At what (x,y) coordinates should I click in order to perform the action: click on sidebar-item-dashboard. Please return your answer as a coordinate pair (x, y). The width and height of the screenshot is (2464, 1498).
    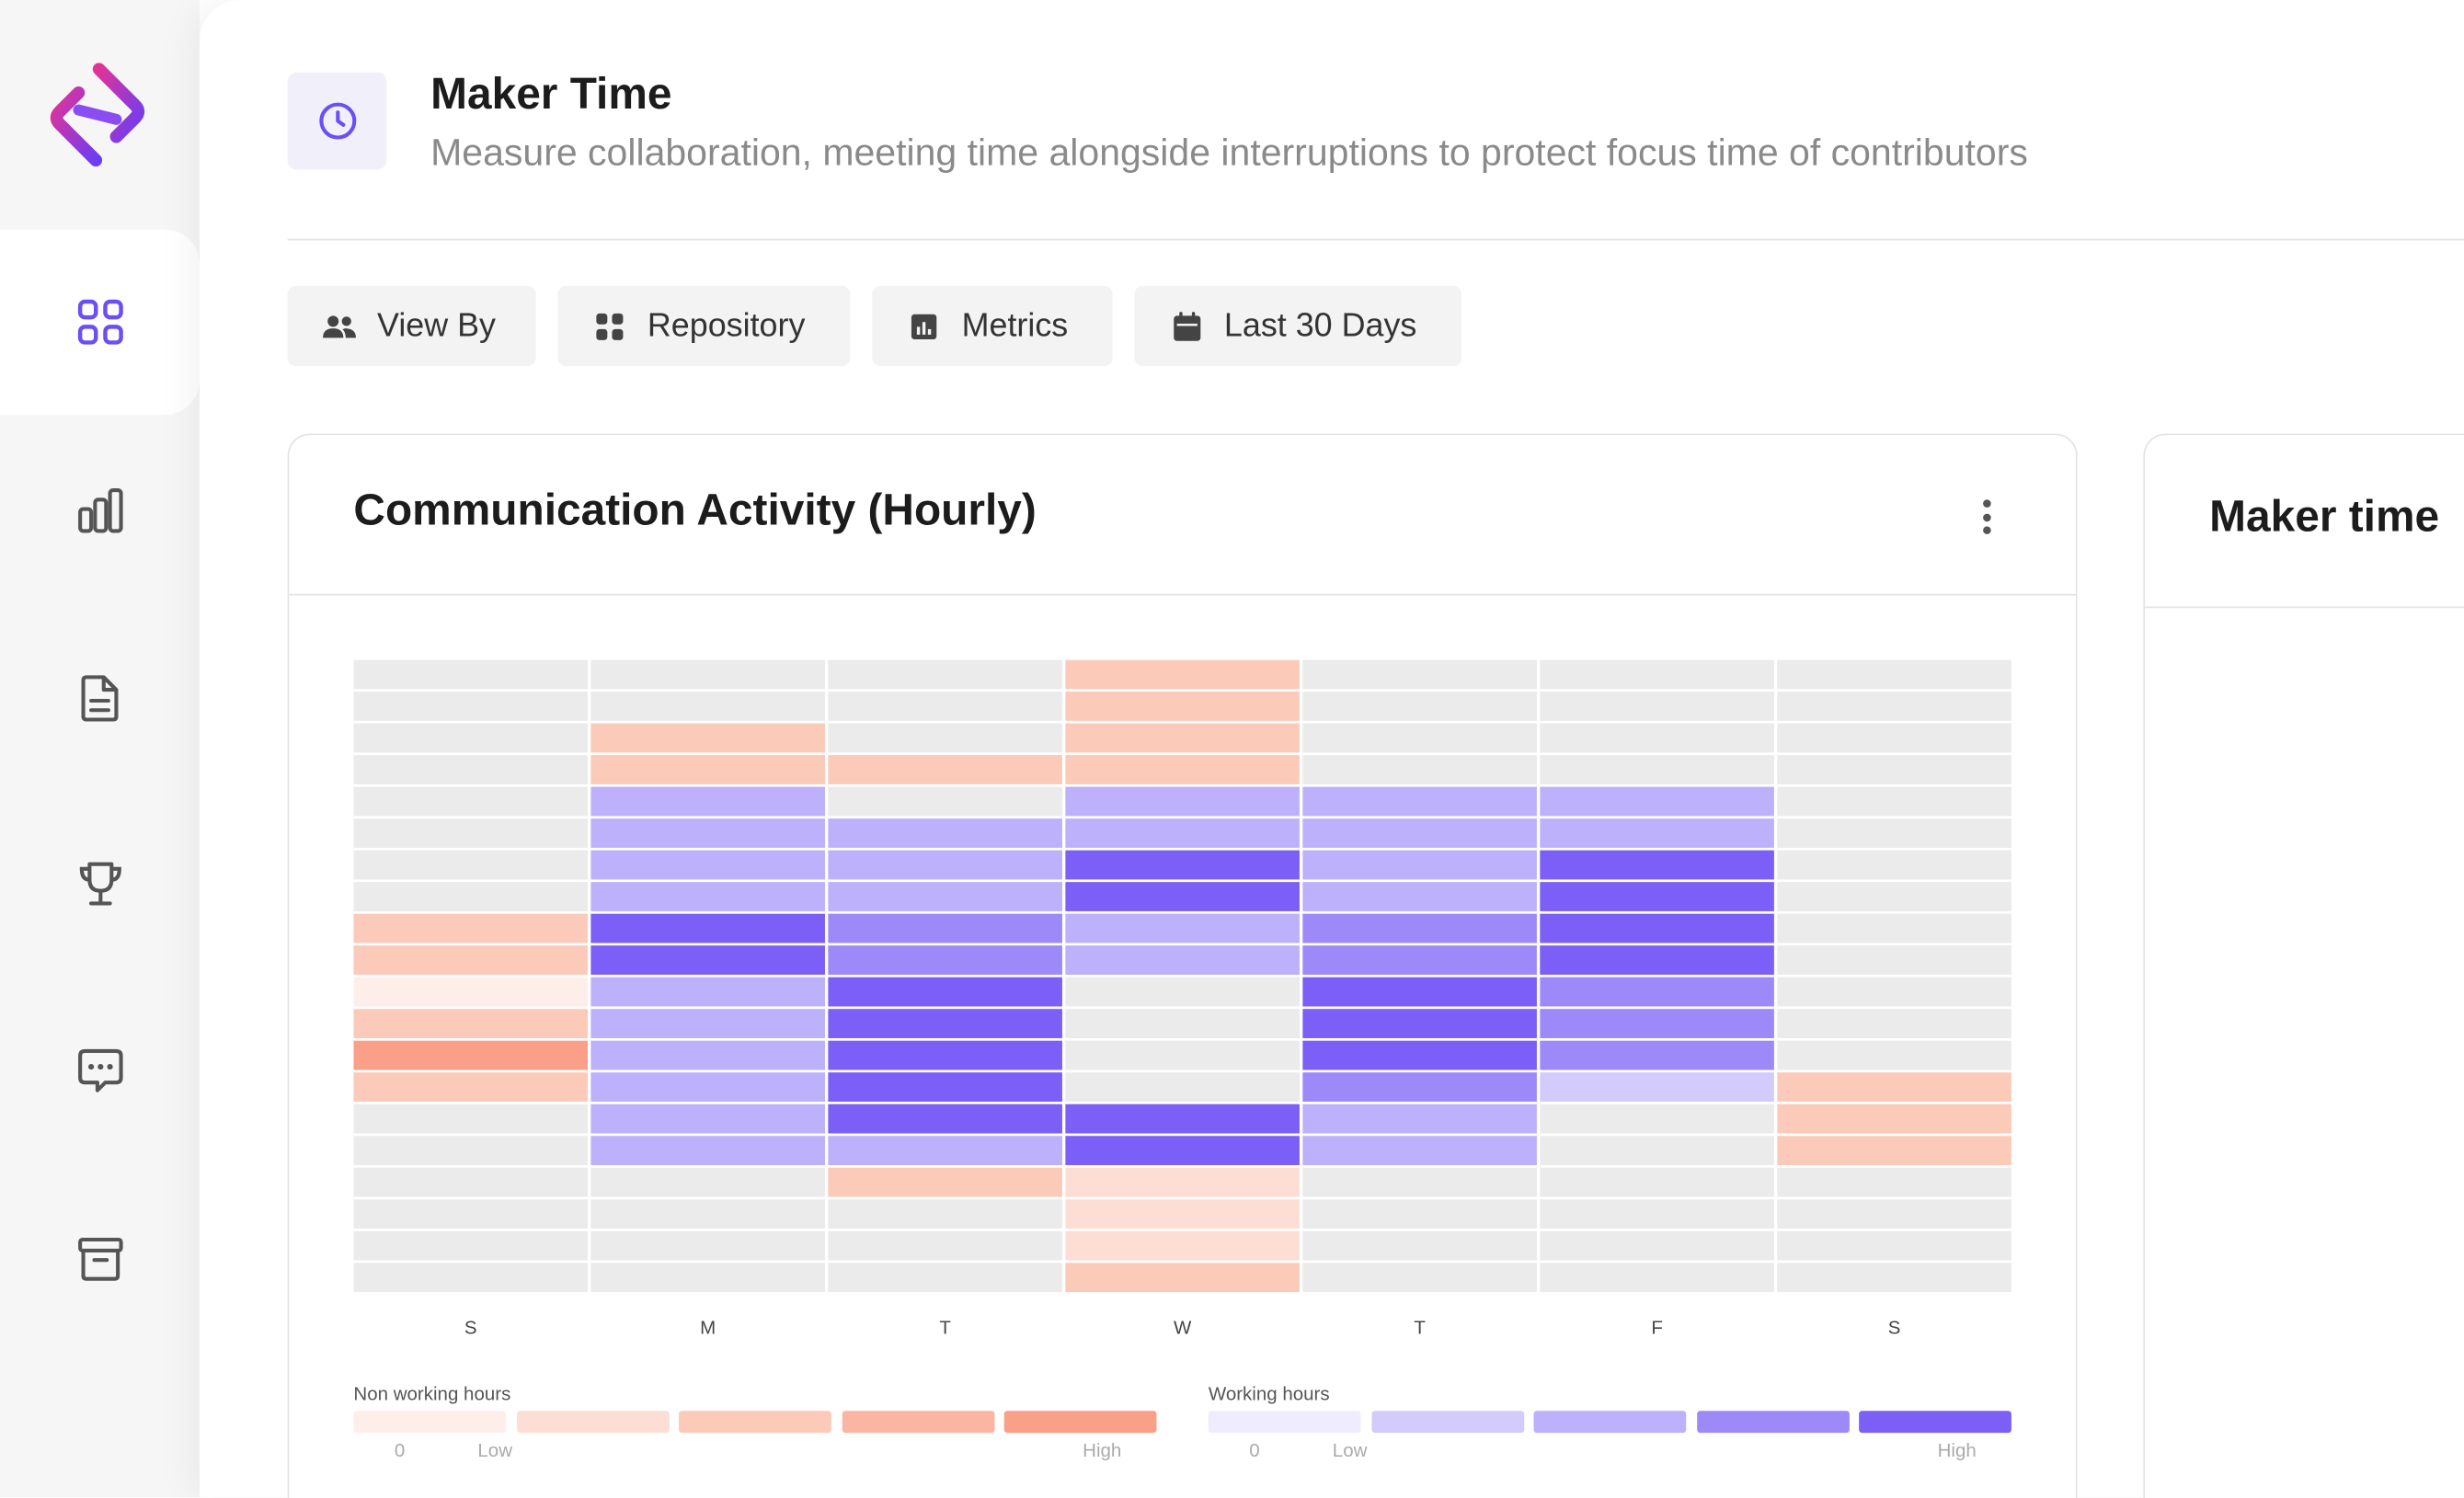
    Looking at the image, I should click on (100, 322).